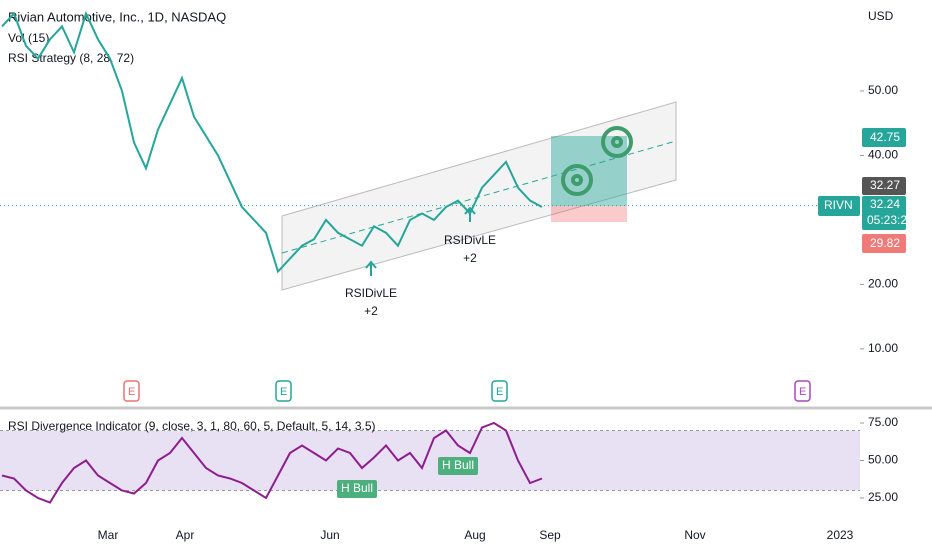 Image resolution: width=932 pixels, height=550 pixels. Describe the element at coordinates (185, 535) in the screenshot. I see `x-tick-label: Apr` at that location.